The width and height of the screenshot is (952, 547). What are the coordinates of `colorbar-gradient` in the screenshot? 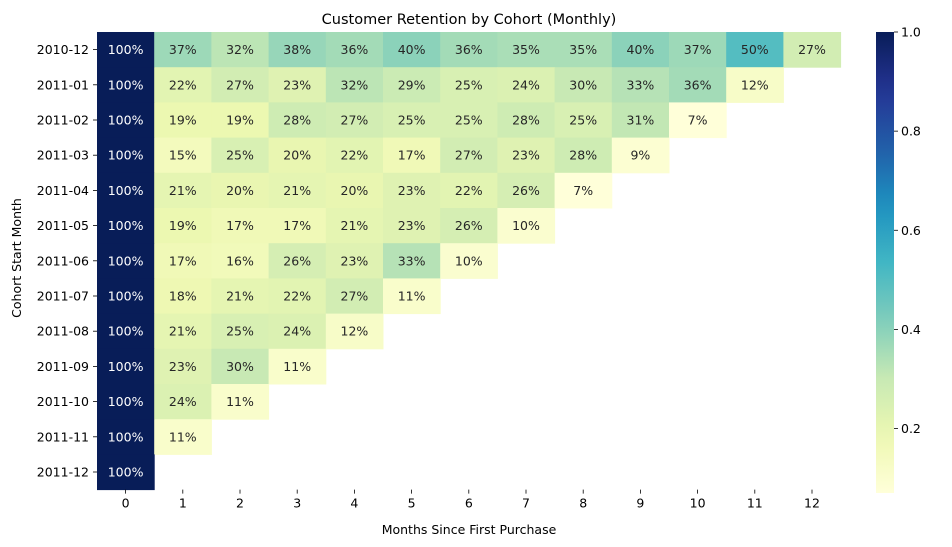 It's located at (885, 262).